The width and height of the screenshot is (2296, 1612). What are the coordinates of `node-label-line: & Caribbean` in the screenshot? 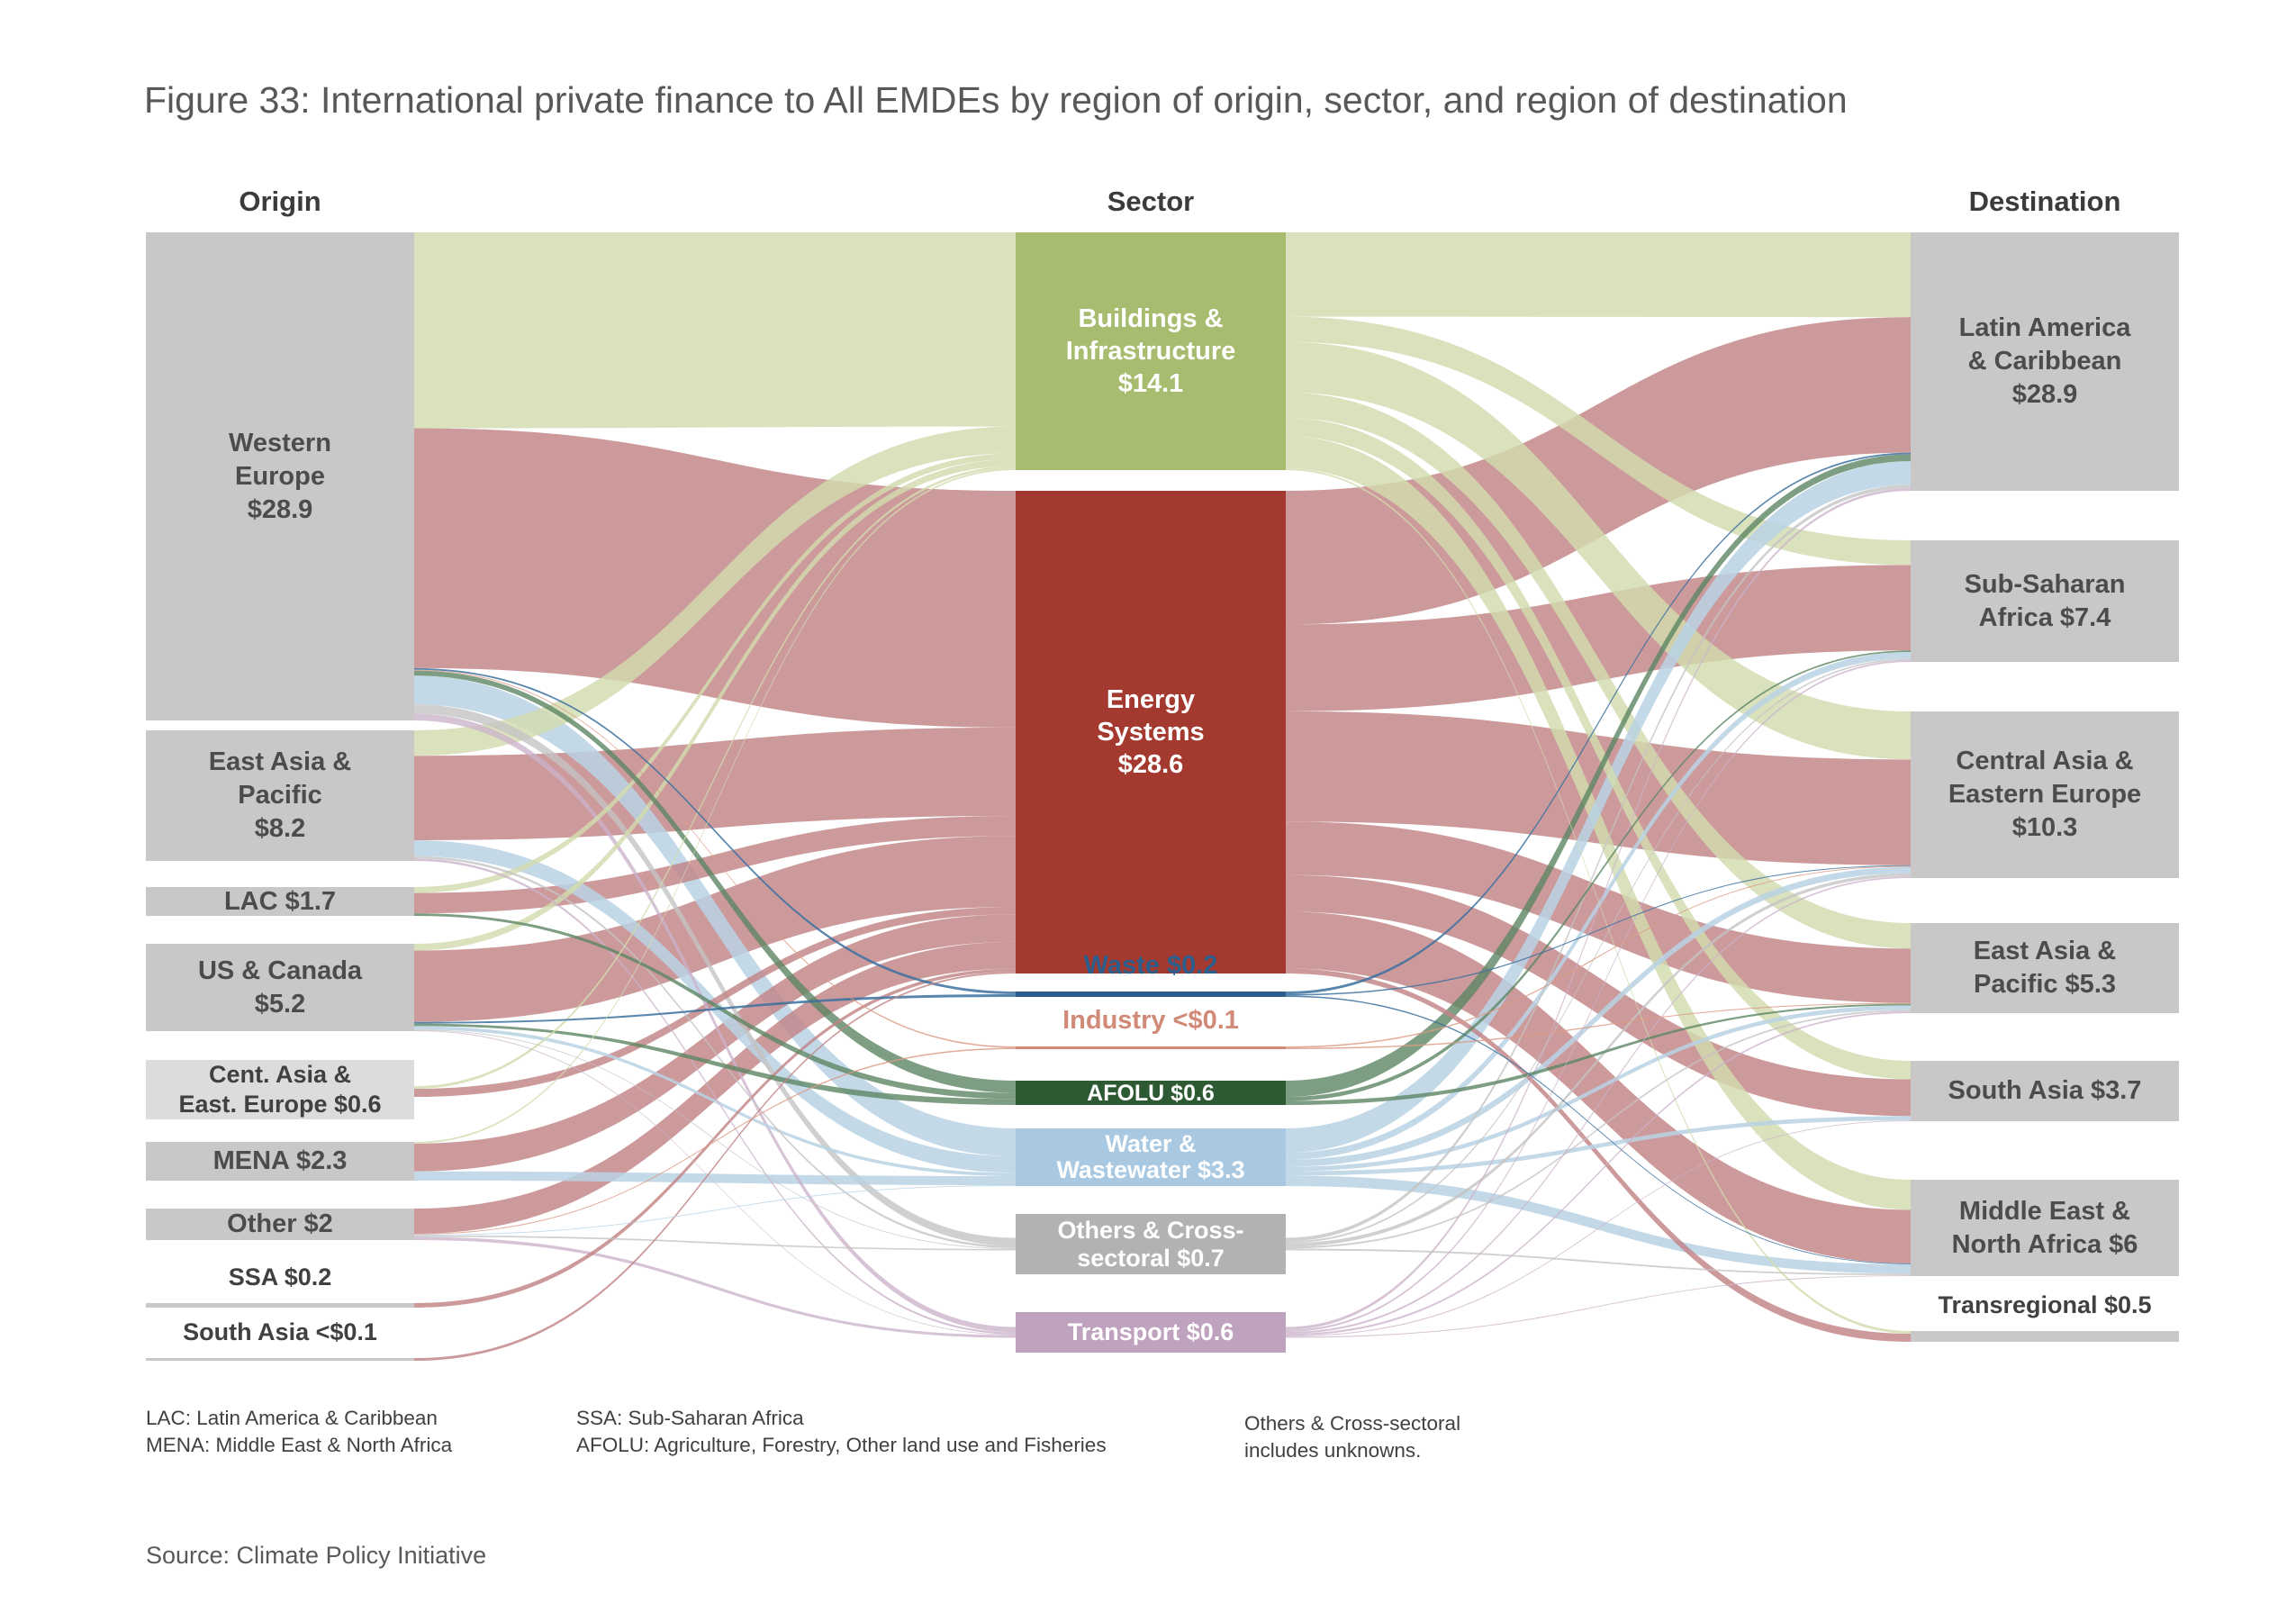 It's located at (2044, 361).